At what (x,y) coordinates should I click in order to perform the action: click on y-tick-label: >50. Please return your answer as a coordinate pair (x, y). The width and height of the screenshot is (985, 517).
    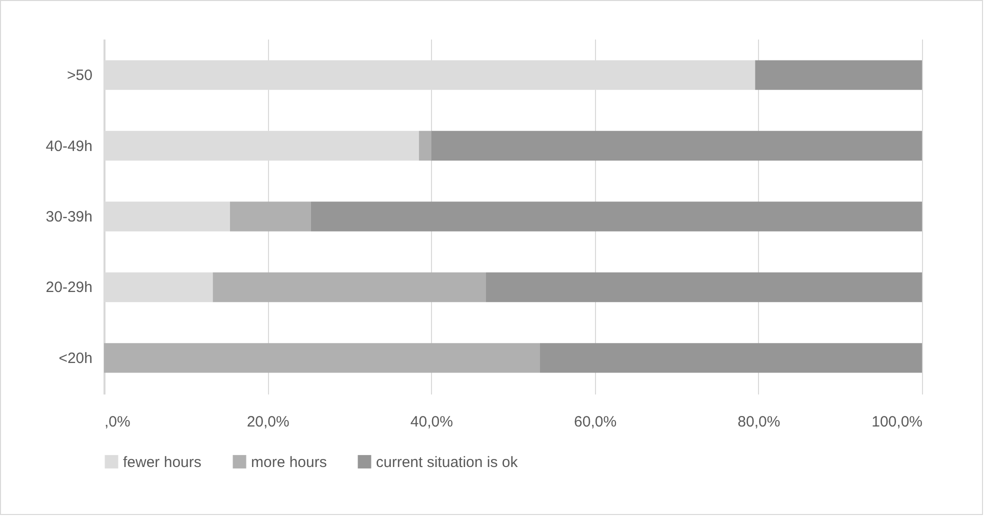
    Looking at the image, I should click on (79, 75).